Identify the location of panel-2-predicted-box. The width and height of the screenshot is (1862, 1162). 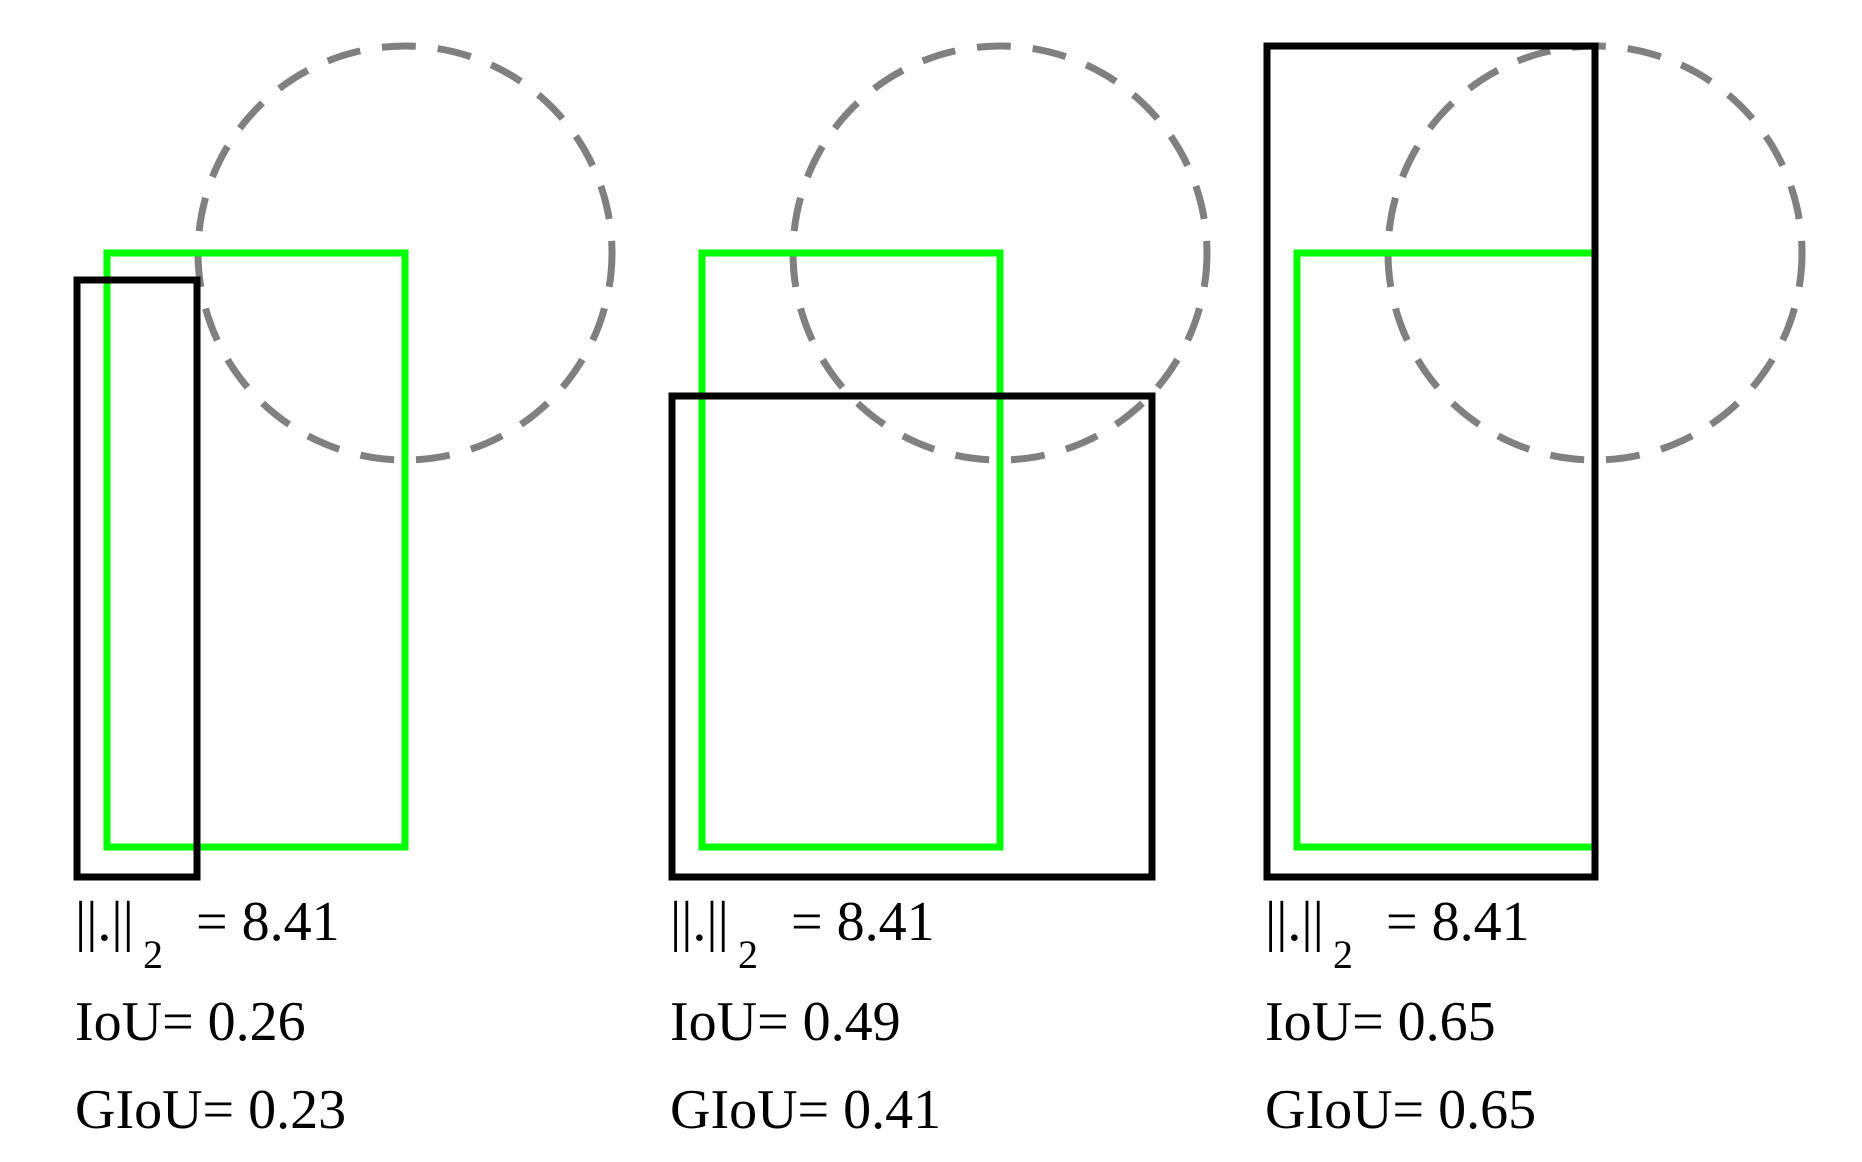
(912, 636).